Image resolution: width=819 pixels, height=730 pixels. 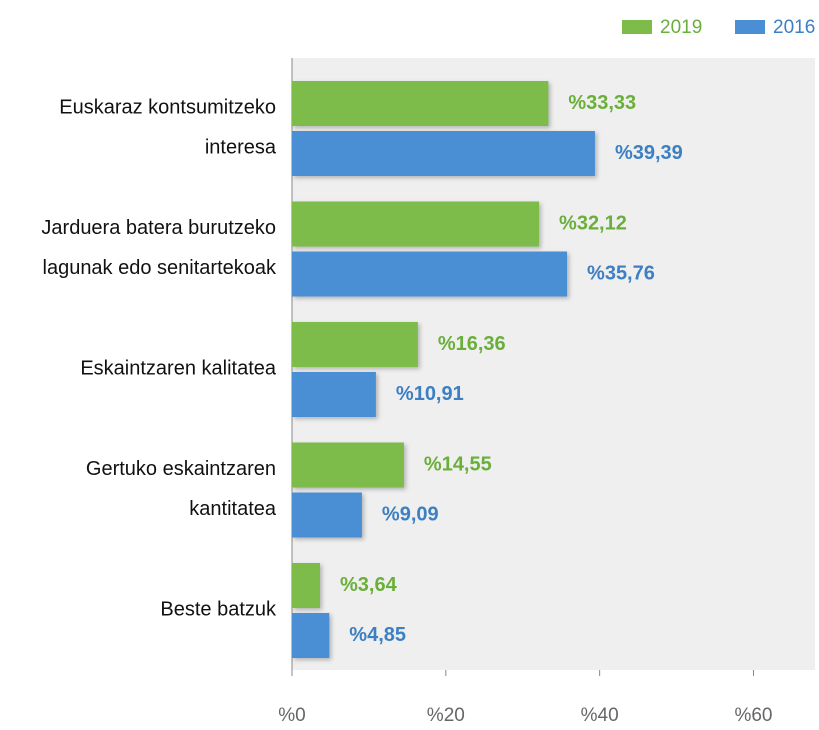 What do you see at coordinates (168, 128) in the screenshot?
I see `category-label: Euskaraz kontsumitzeko interesa` at bounding box center [168, 128].